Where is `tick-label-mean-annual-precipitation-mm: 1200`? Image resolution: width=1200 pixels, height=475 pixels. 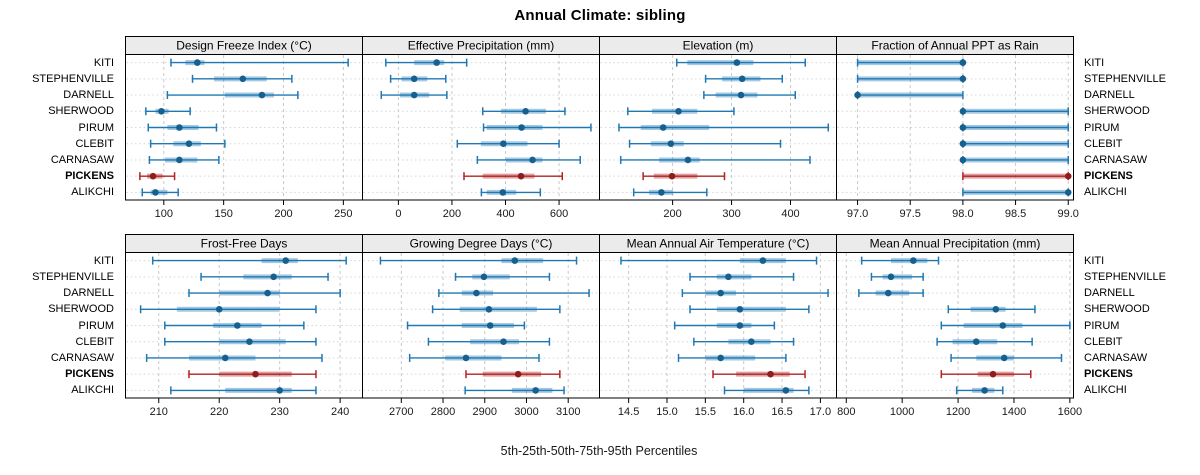
tick-label-mean-annual-precipitation-mm: 1200 is located at coordinates (958, 412).